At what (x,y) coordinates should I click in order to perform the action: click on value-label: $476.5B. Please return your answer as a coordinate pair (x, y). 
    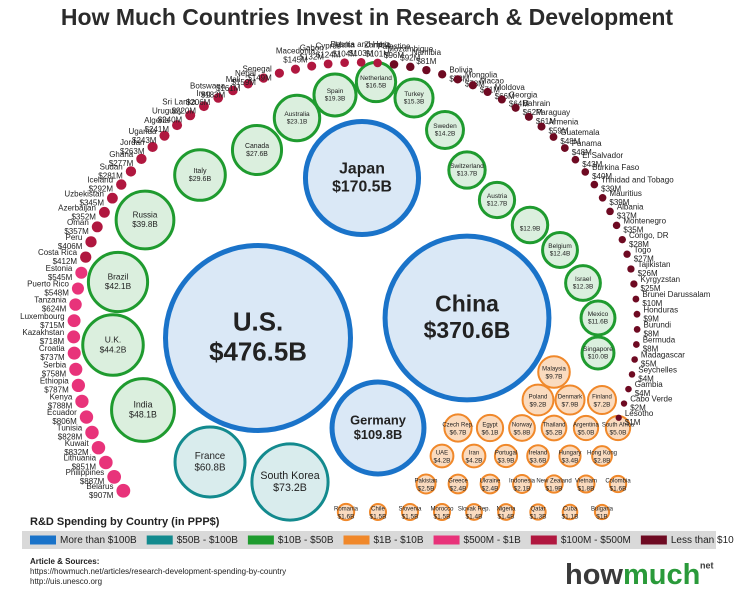
    Looking at the image, I should click on (258, 352).